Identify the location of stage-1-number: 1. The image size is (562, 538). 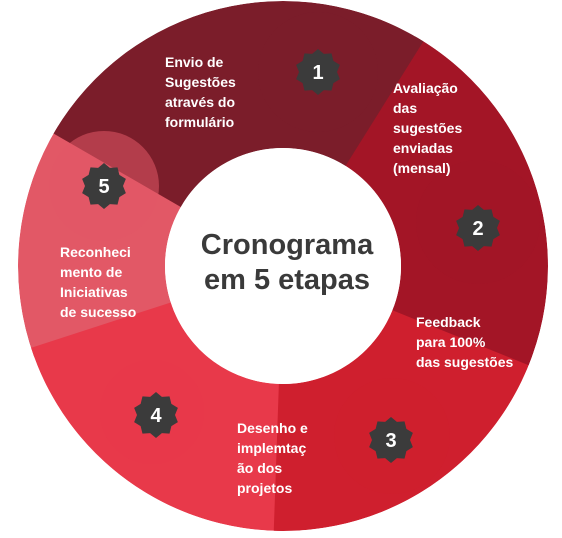
(317, 73).